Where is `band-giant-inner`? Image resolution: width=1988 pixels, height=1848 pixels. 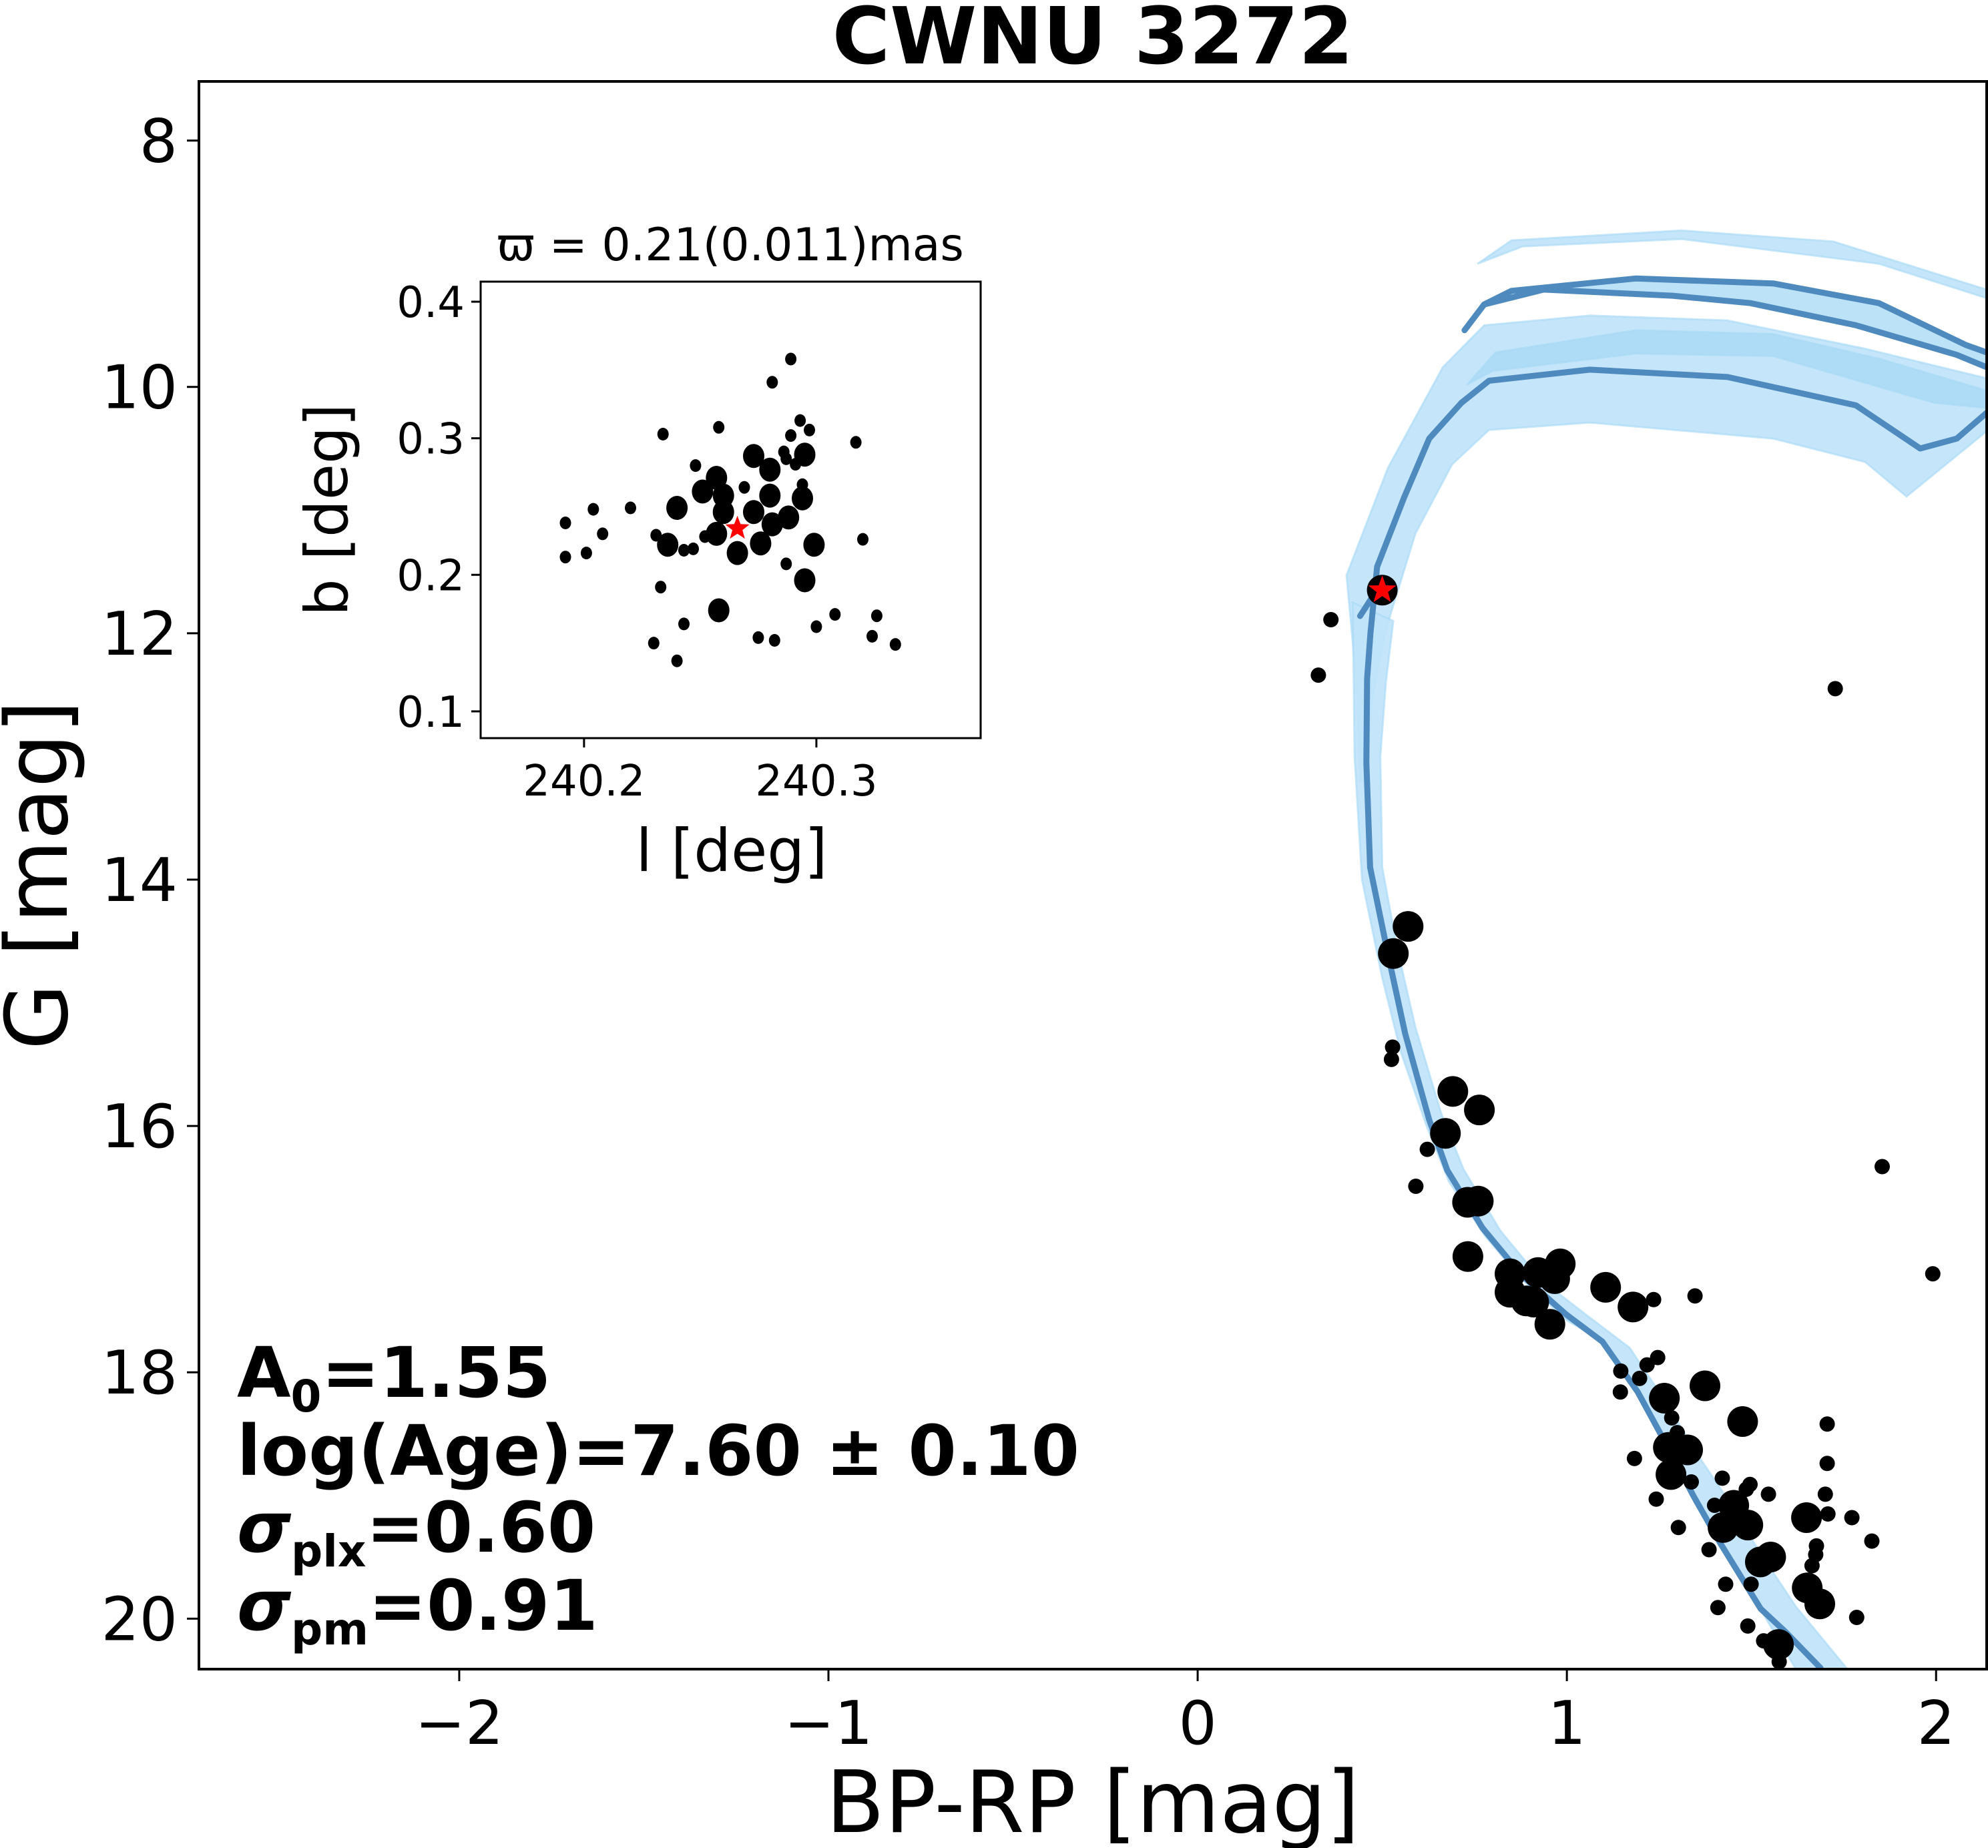
band-giant-inner is located at coordinates (1727, 369).